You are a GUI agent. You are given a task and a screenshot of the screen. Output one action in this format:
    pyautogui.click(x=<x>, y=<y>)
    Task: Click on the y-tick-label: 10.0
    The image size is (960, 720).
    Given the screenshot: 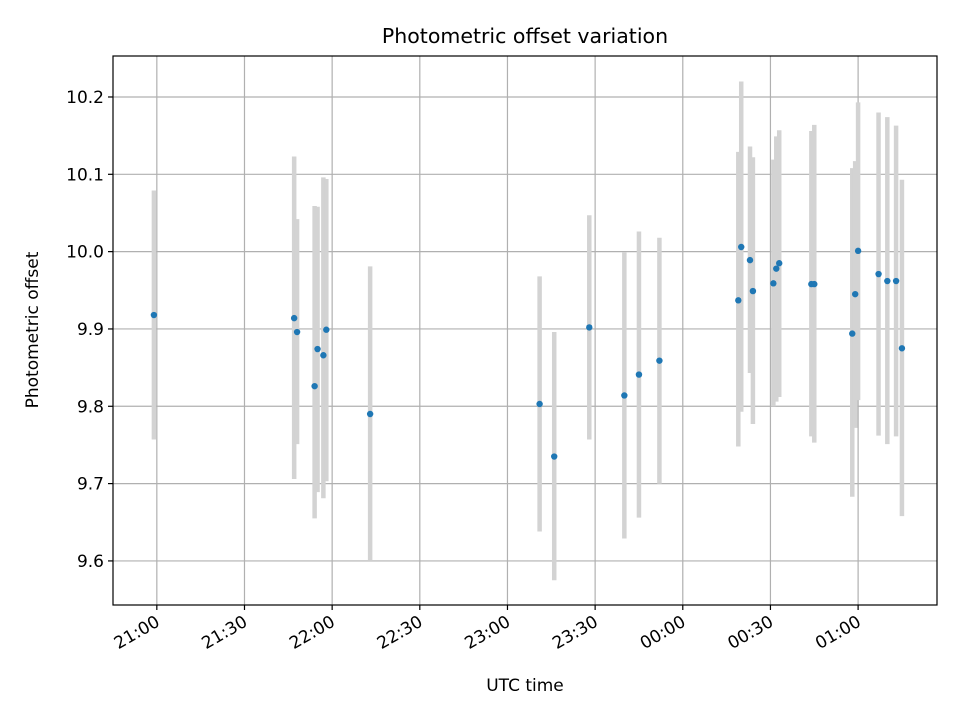 What is the action you would take?
    pyautogui.click(x=85, y=253)
    